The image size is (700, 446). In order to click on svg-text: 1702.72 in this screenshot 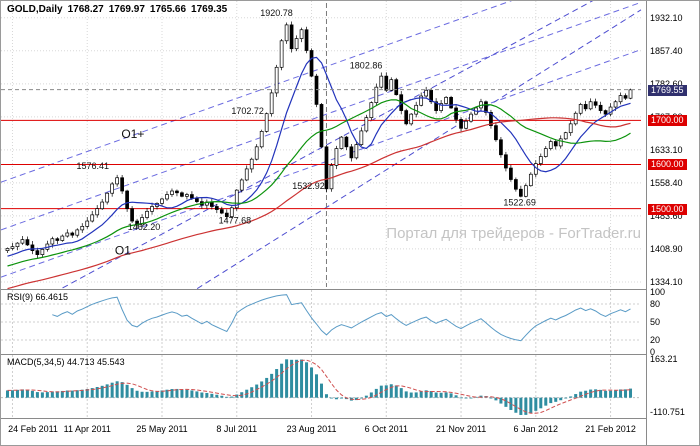, I will do `click(247, 111)`.